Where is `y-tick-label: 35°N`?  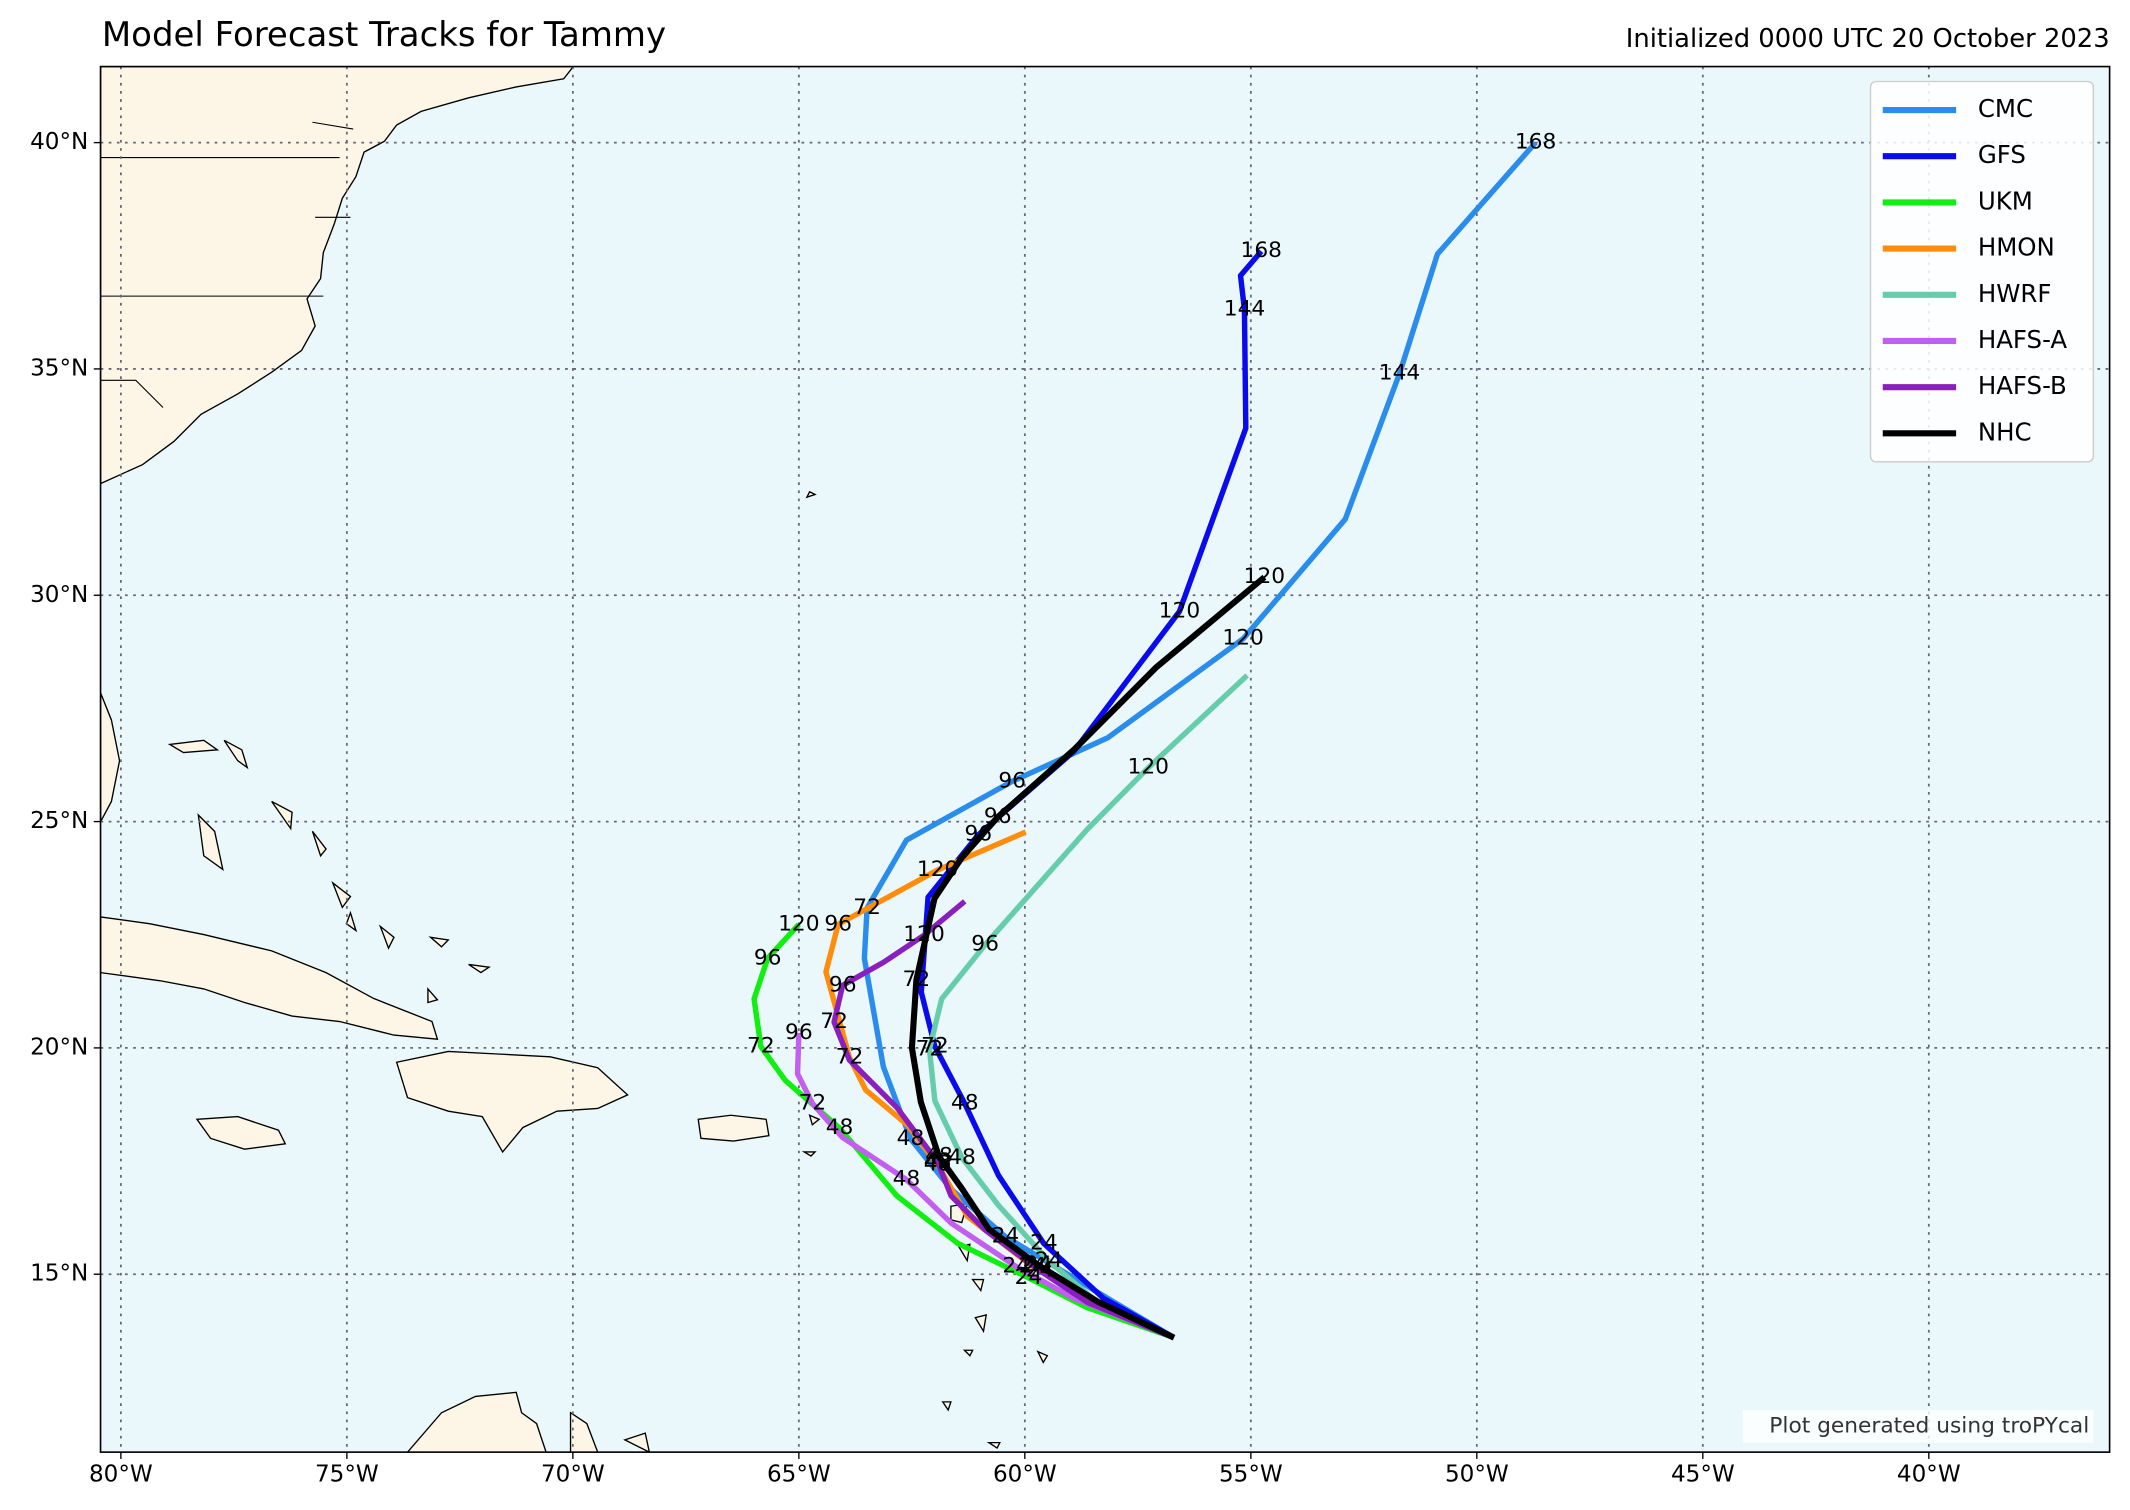 y-tick-label: 35°N is located at coordinates (59, 368).